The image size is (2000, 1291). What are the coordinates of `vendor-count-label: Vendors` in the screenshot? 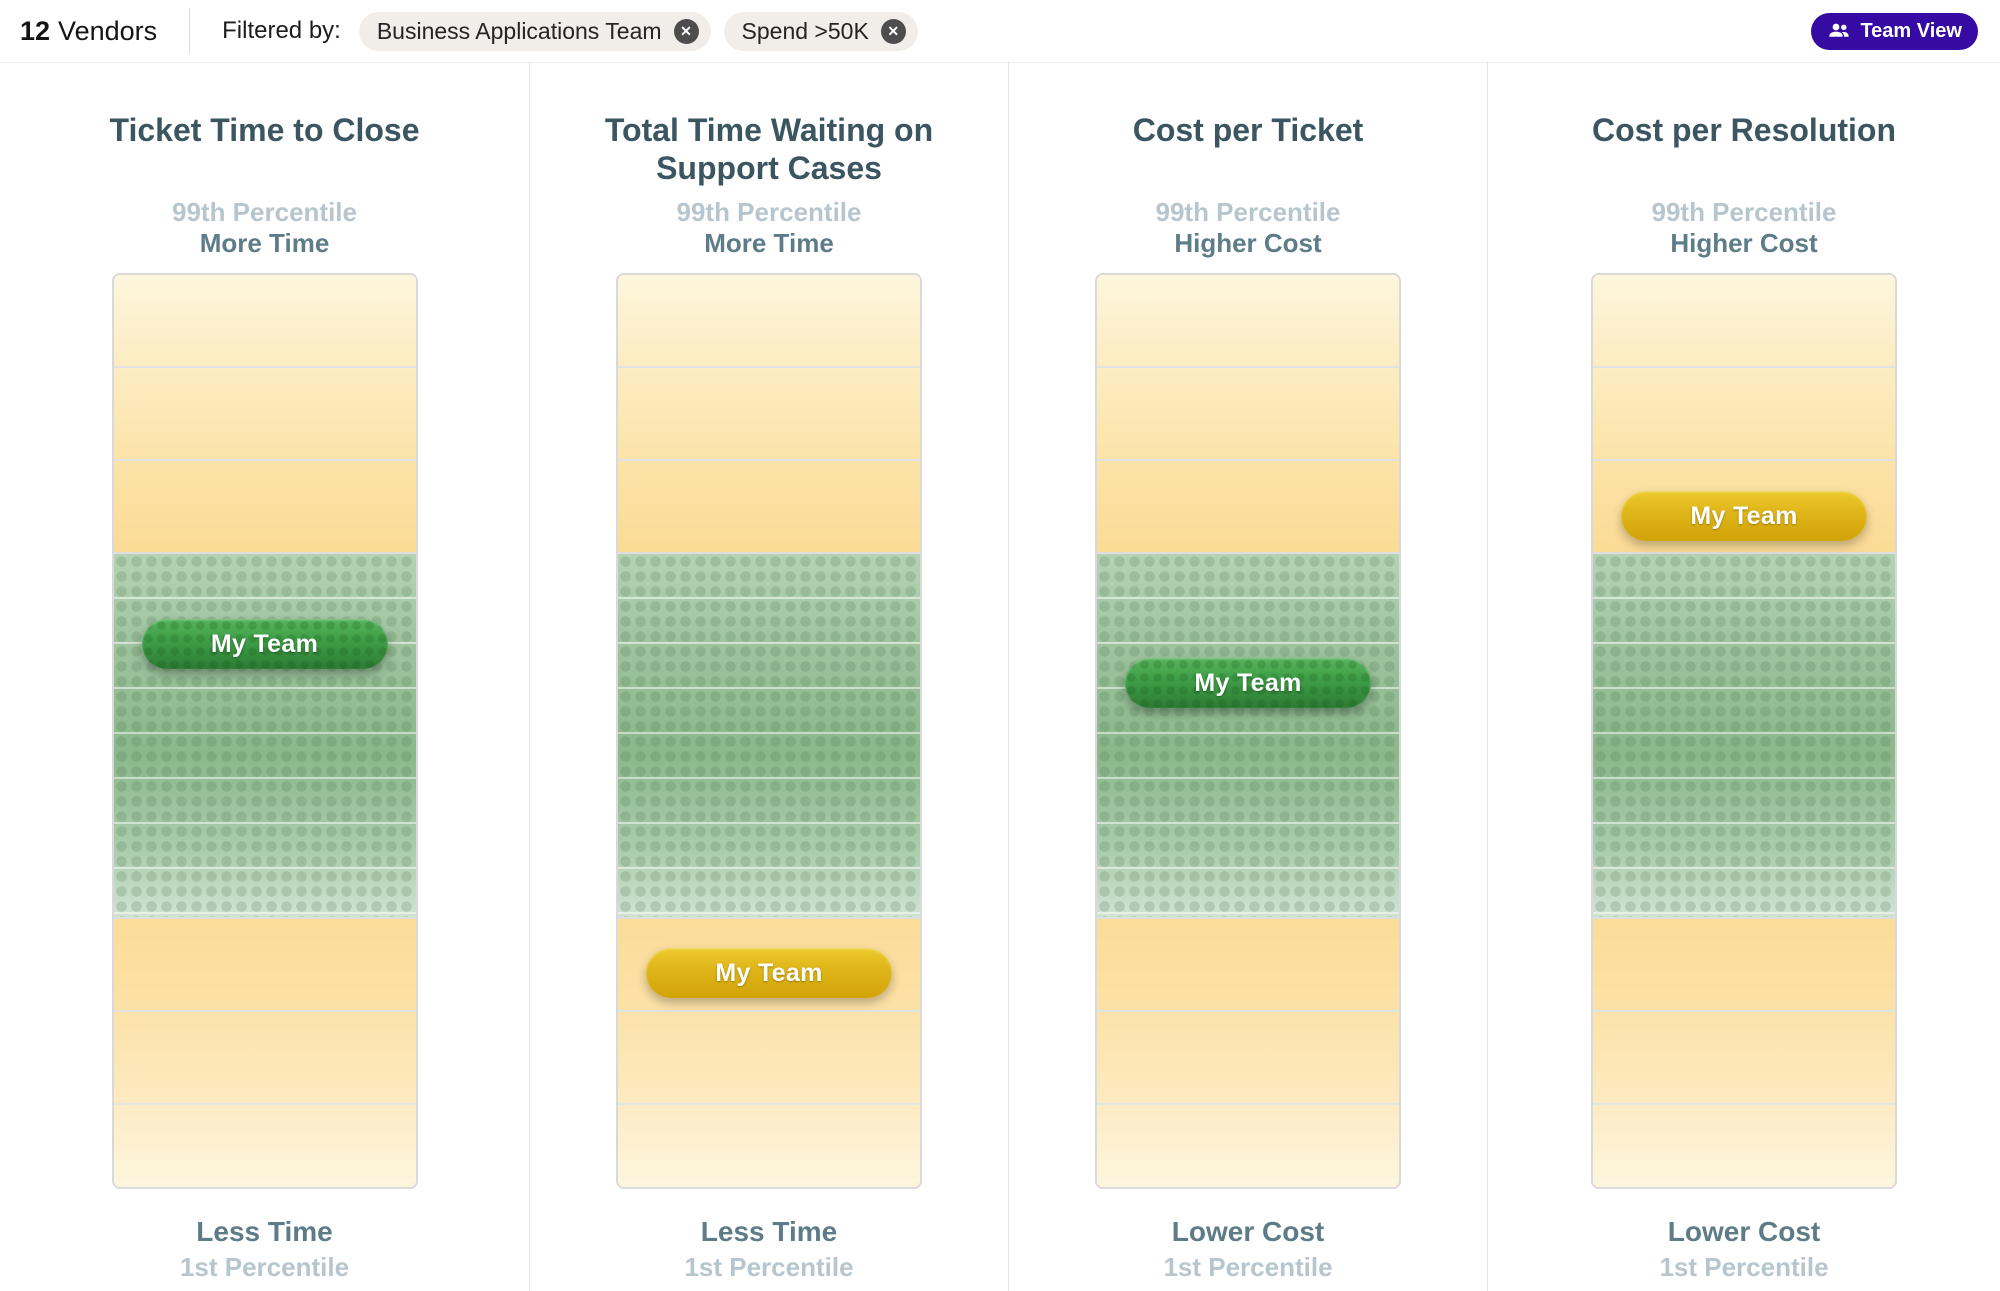 It's located at (108, 30).